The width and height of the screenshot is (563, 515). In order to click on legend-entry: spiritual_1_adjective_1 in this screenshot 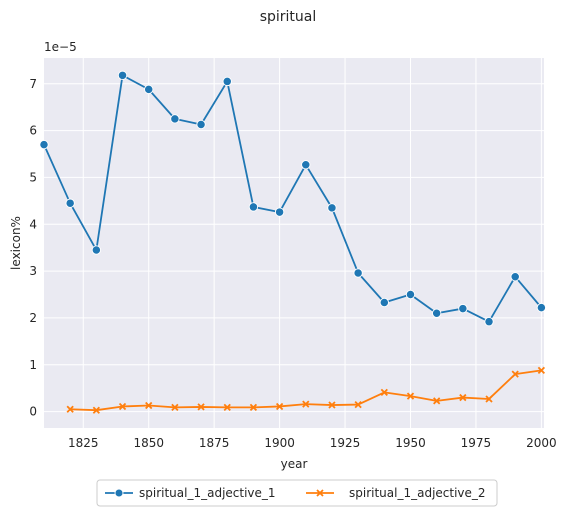, I will do `click(190, 493)`.